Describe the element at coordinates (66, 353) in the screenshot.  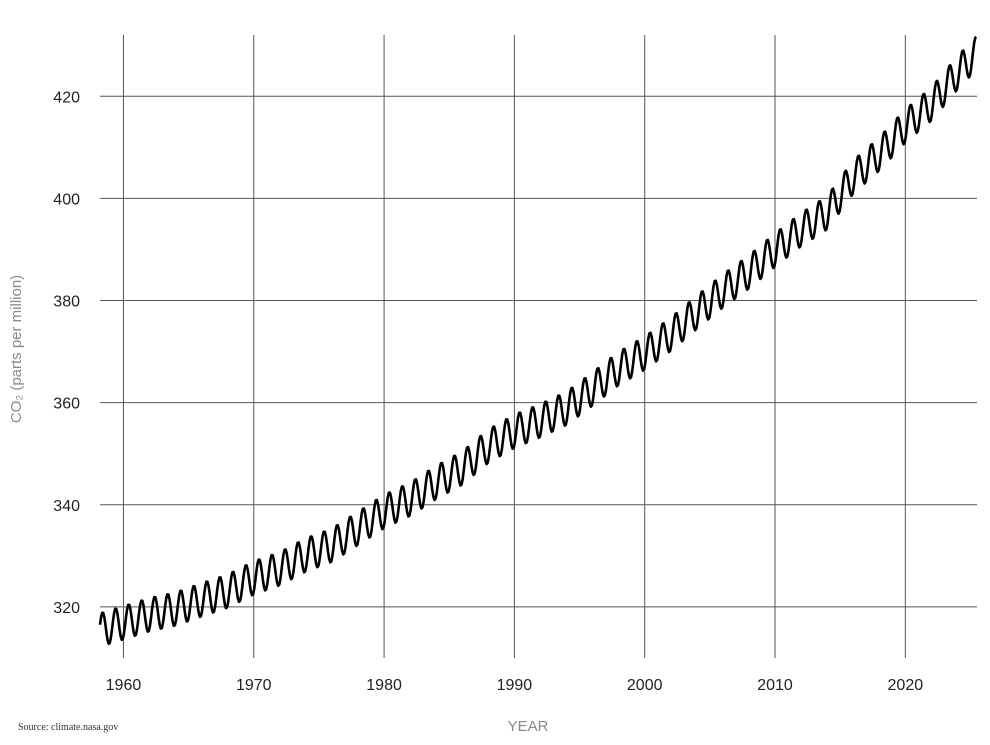
I see `y-tick-labels: 320 340 360 380 400 420` at that location.